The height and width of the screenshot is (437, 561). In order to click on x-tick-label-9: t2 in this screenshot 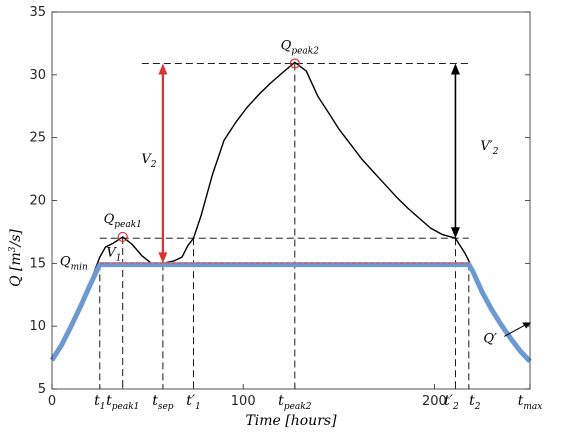, I will do `click(475, 402)`.